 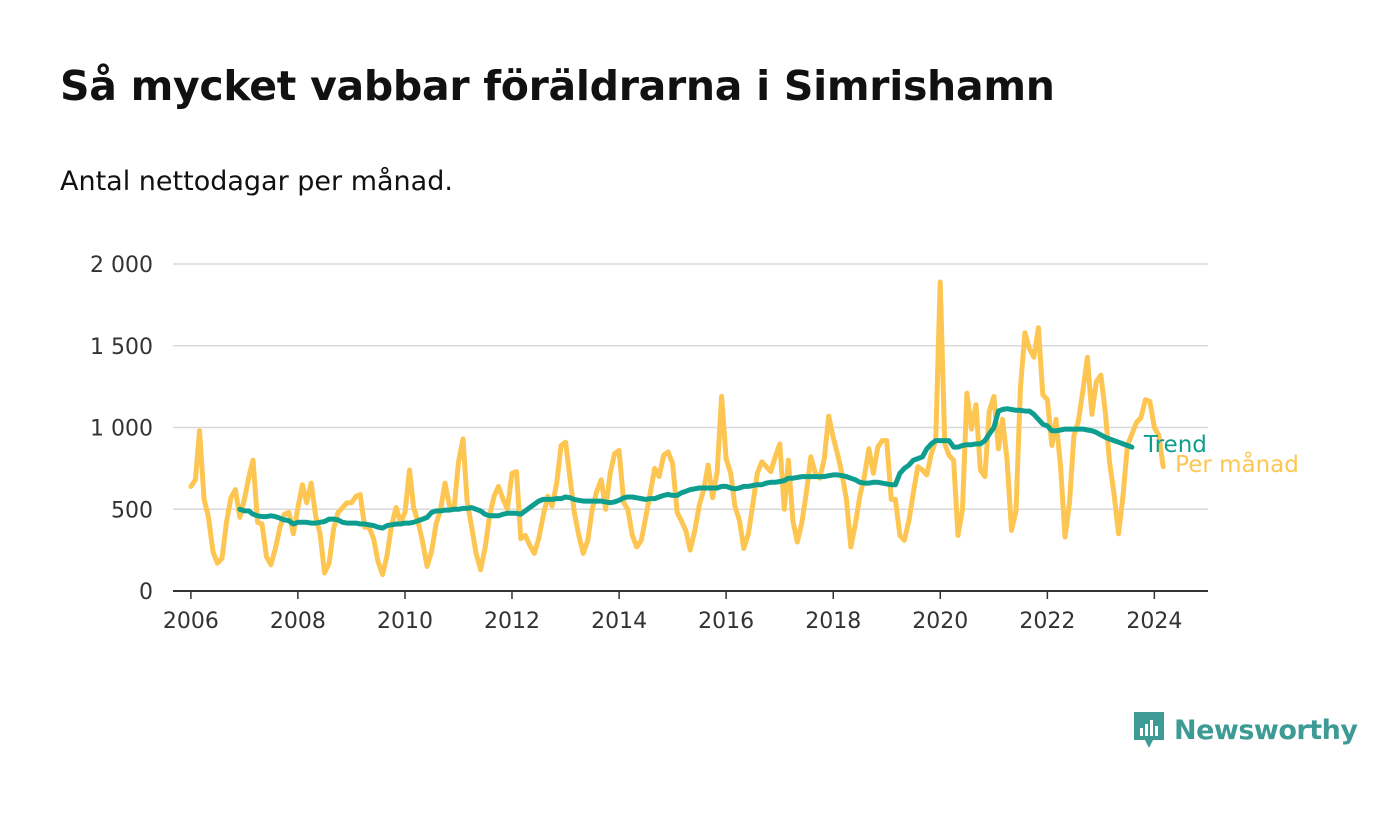 I want to click on y-tick-label: 500, so click(x=132, y=510).